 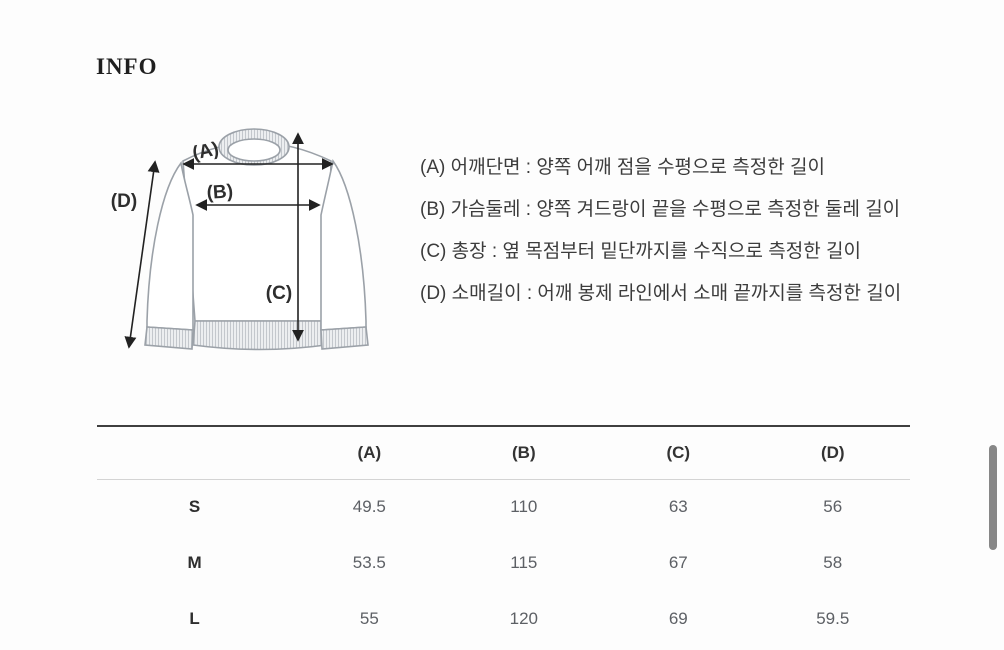 What do you see at coordinates (678, 618) in the screenshot?
I see `size-value: 69` at bounding box center [678, 618].